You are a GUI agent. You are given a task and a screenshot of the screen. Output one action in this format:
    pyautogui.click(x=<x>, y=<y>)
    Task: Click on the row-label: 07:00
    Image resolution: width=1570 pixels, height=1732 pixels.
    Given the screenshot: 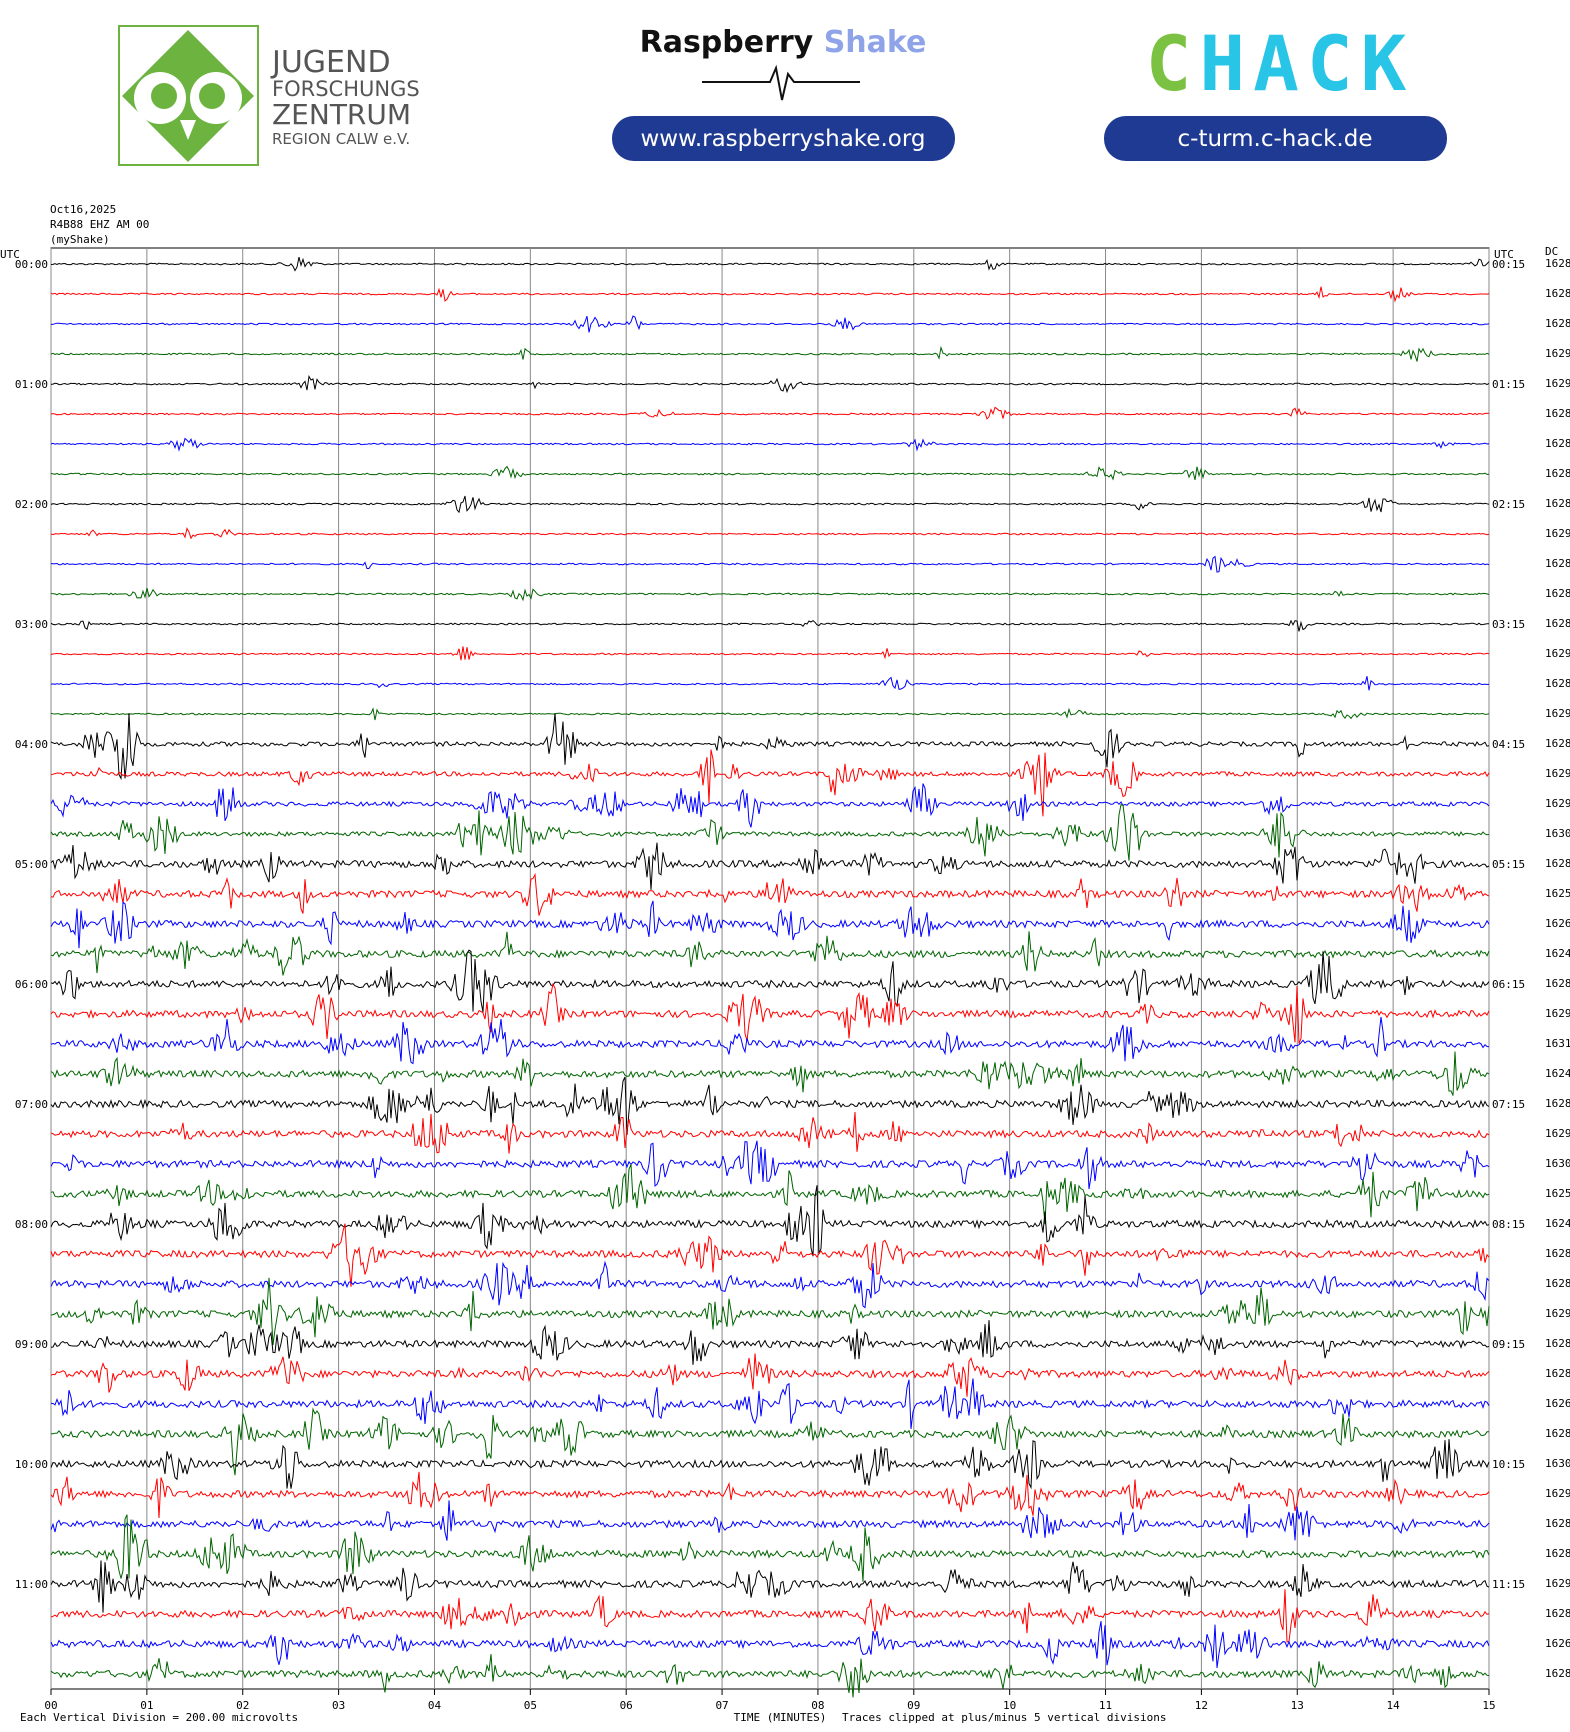 What is the action you would take?
    pyautogui.click(x=31, y=1104)
    